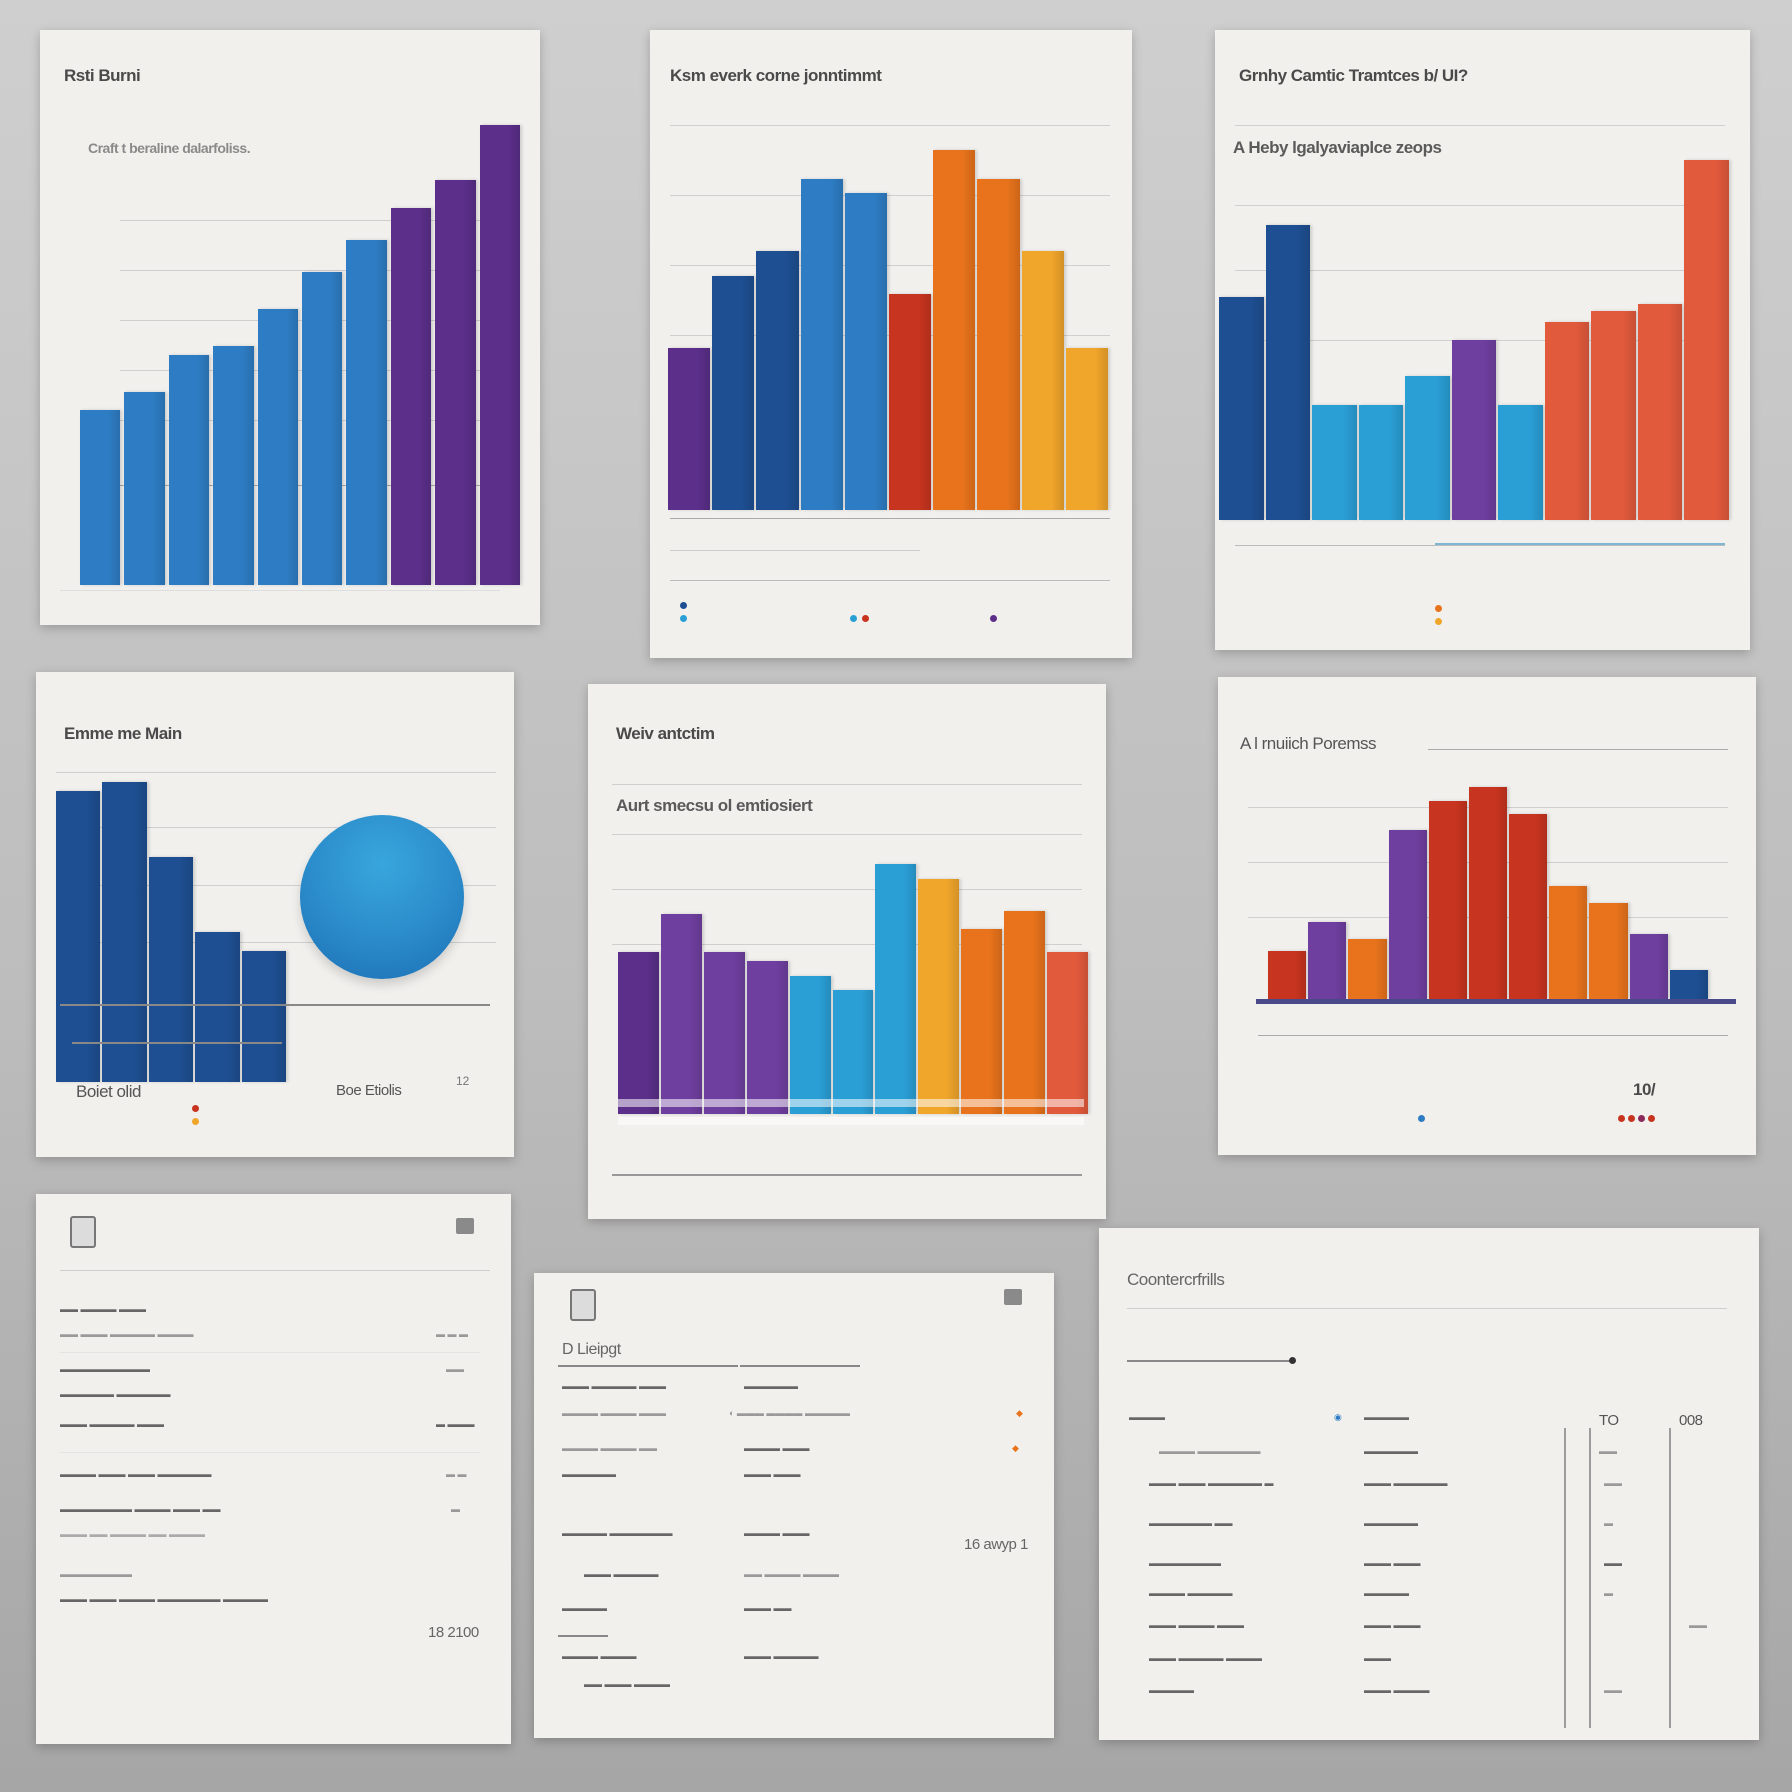 The height and width of the screenshot is (1792, 1792). I want to click on list-item: ▬▬▬▬▬▬▬▬ ▬▬▬▬ ▬▬▬ ▬▬ ▬, so click(260, 1509).